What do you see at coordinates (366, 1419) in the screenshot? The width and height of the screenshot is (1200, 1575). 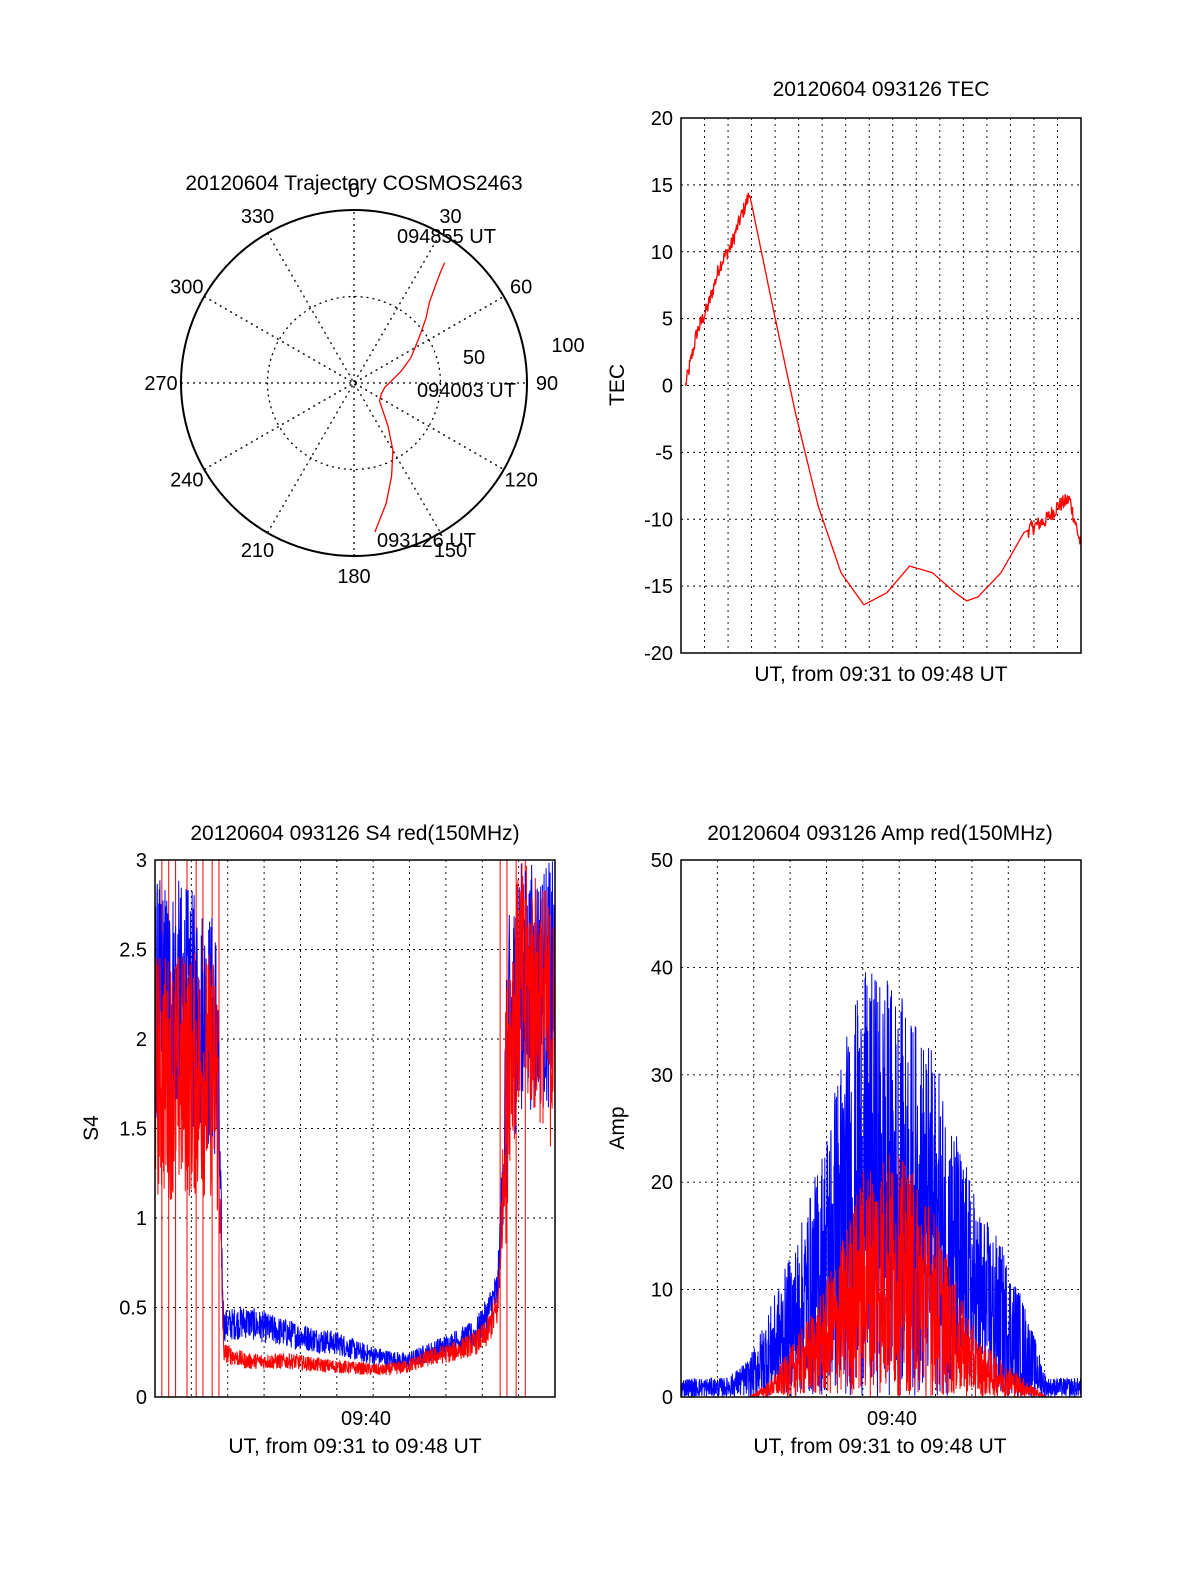 I see `s4-x-tick-label: 09:40` at bounding box center [366, 1419].